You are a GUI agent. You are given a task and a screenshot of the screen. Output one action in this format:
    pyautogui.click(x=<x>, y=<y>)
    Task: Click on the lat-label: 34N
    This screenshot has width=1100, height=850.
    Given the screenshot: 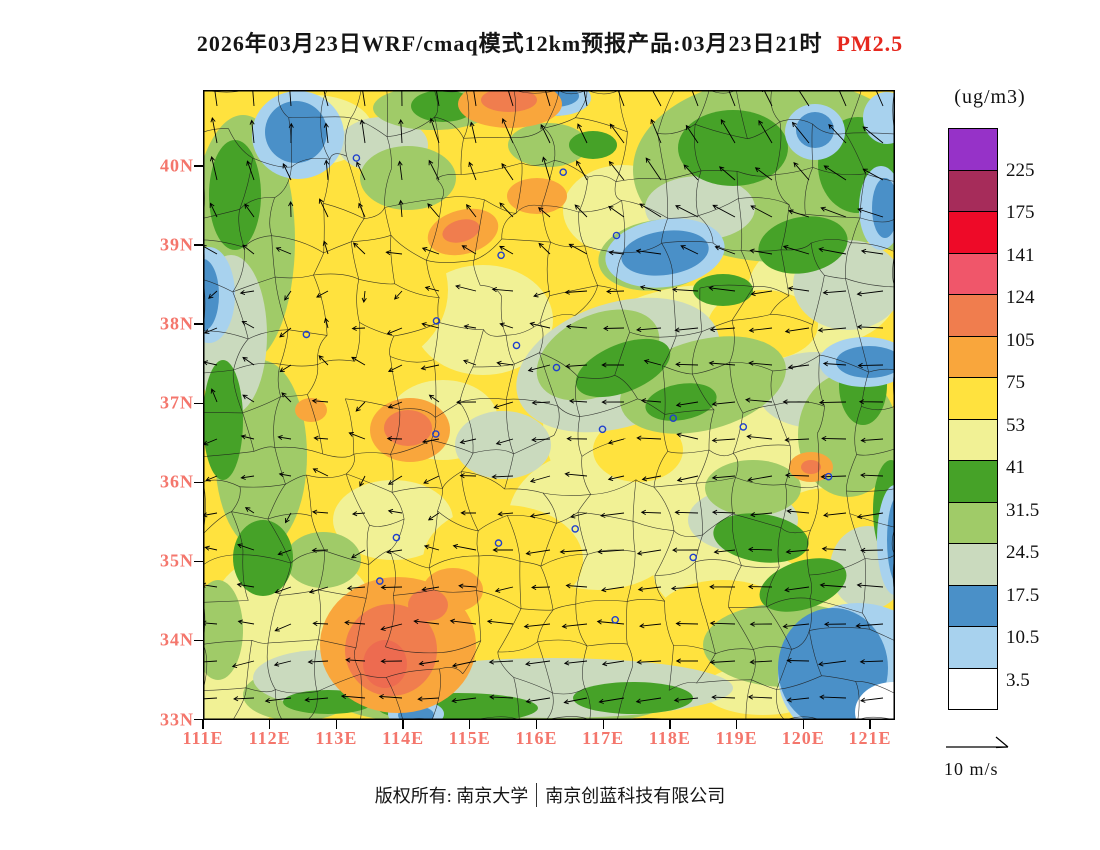 What is the action you would take?
    pyautogui.click(x=177, y=639)
    